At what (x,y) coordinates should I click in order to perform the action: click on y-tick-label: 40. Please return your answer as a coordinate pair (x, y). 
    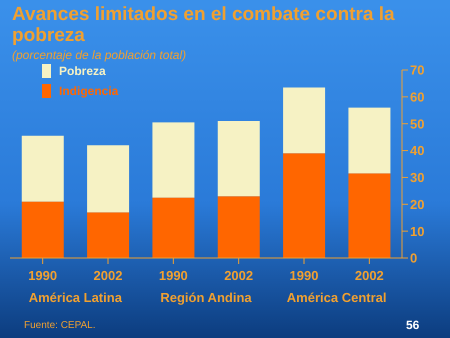
    Looking at the image, I should click on (417, 150).